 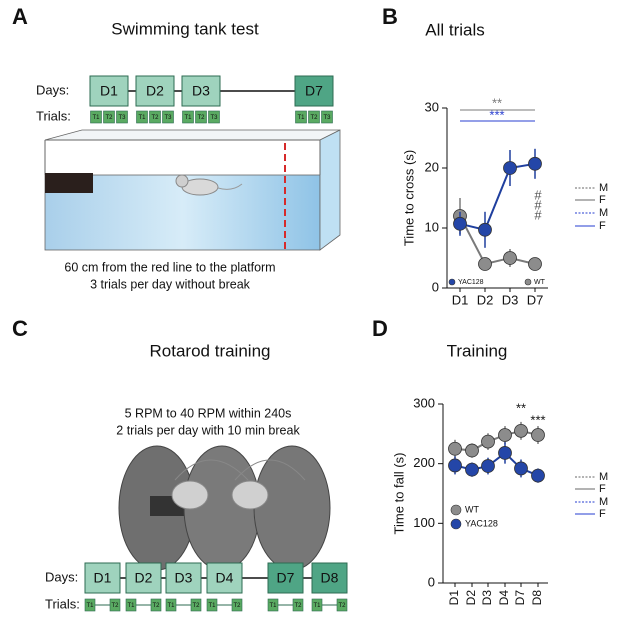 I want to click on y-axis-label: Time to cross (s), so click(x=408, y=198).